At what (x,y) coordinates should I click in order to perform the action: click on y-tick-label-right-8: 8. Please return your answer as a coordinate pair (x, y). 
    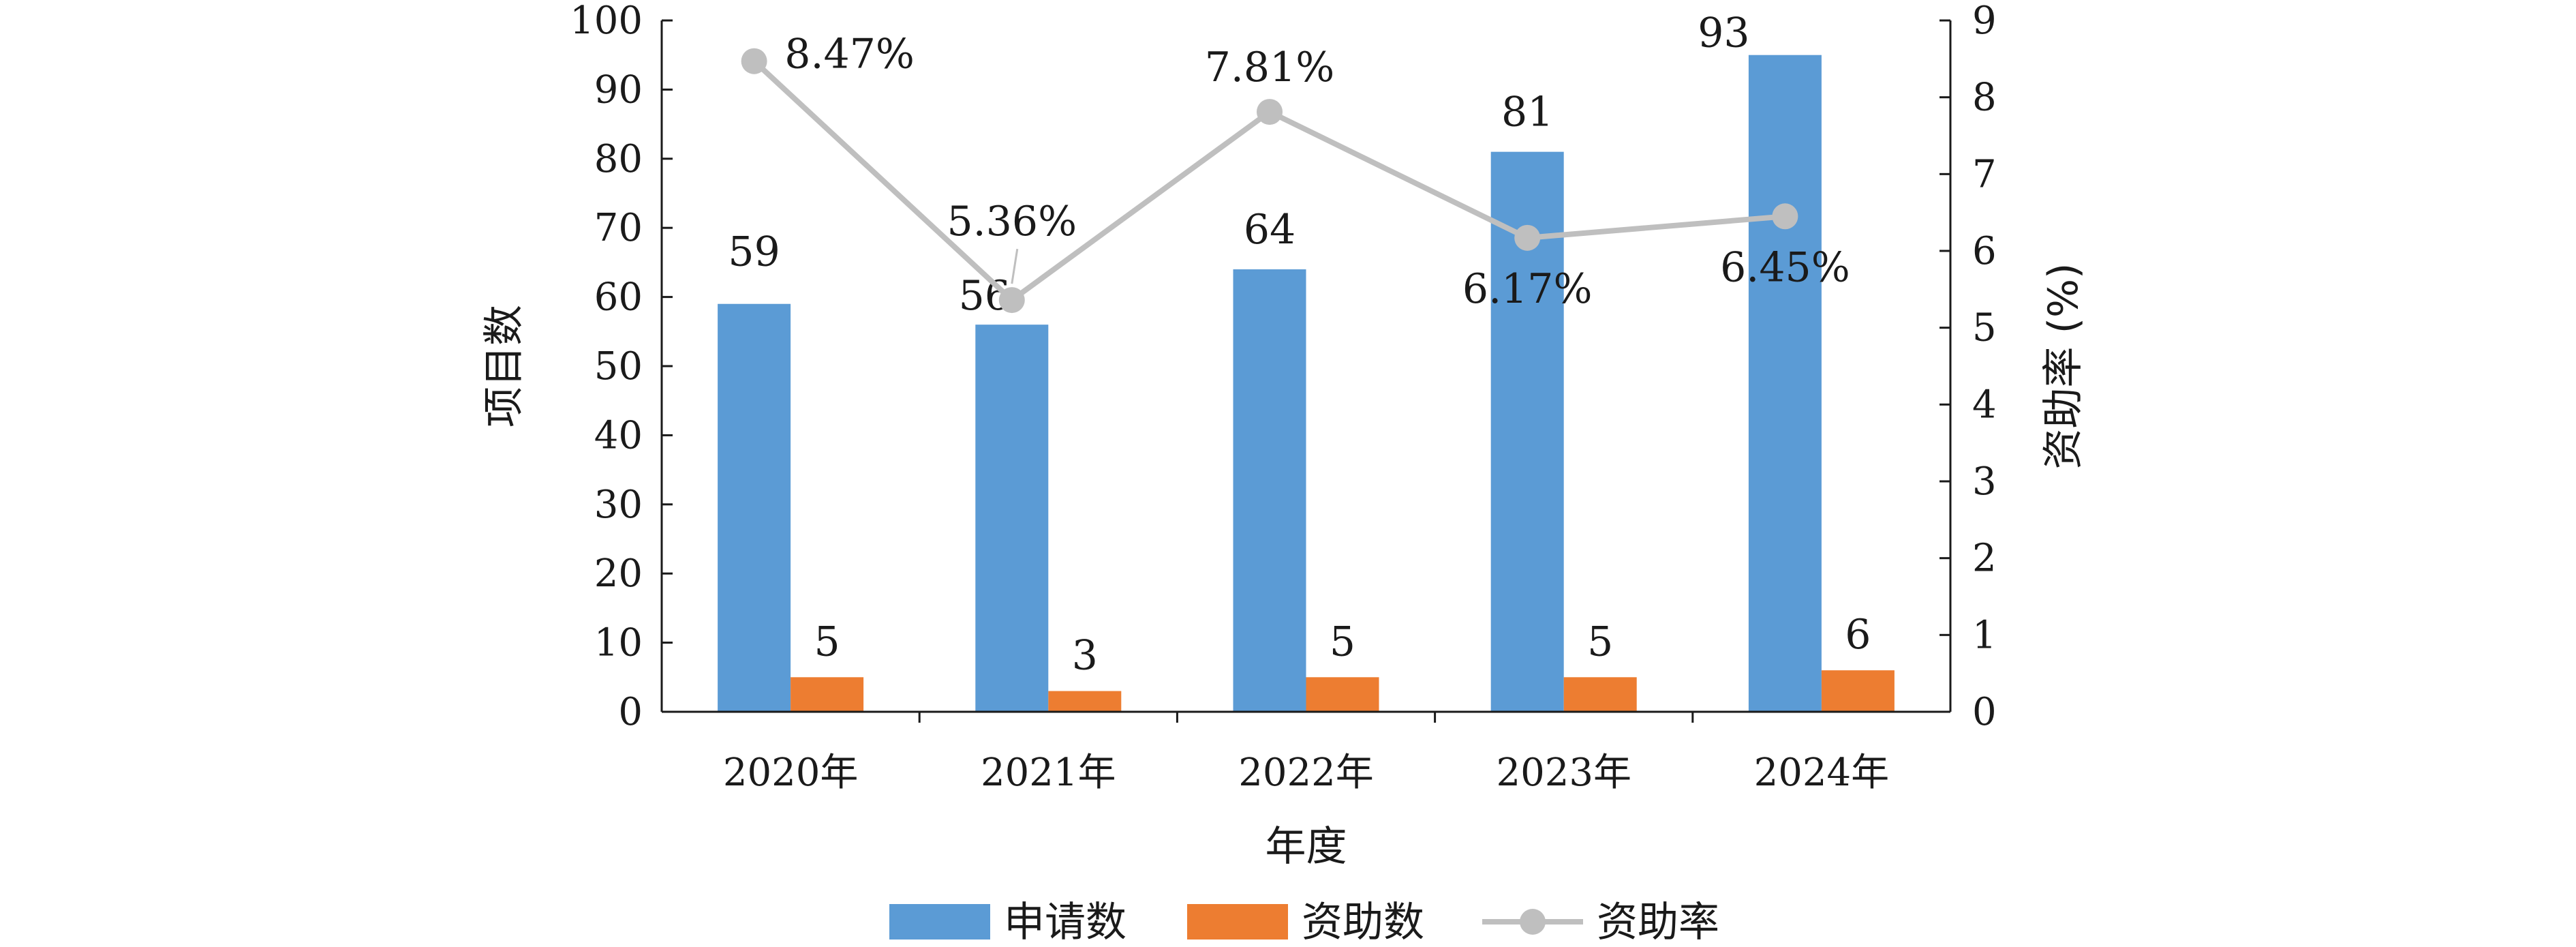
    Looking at the image, I should click on (1984, 98).